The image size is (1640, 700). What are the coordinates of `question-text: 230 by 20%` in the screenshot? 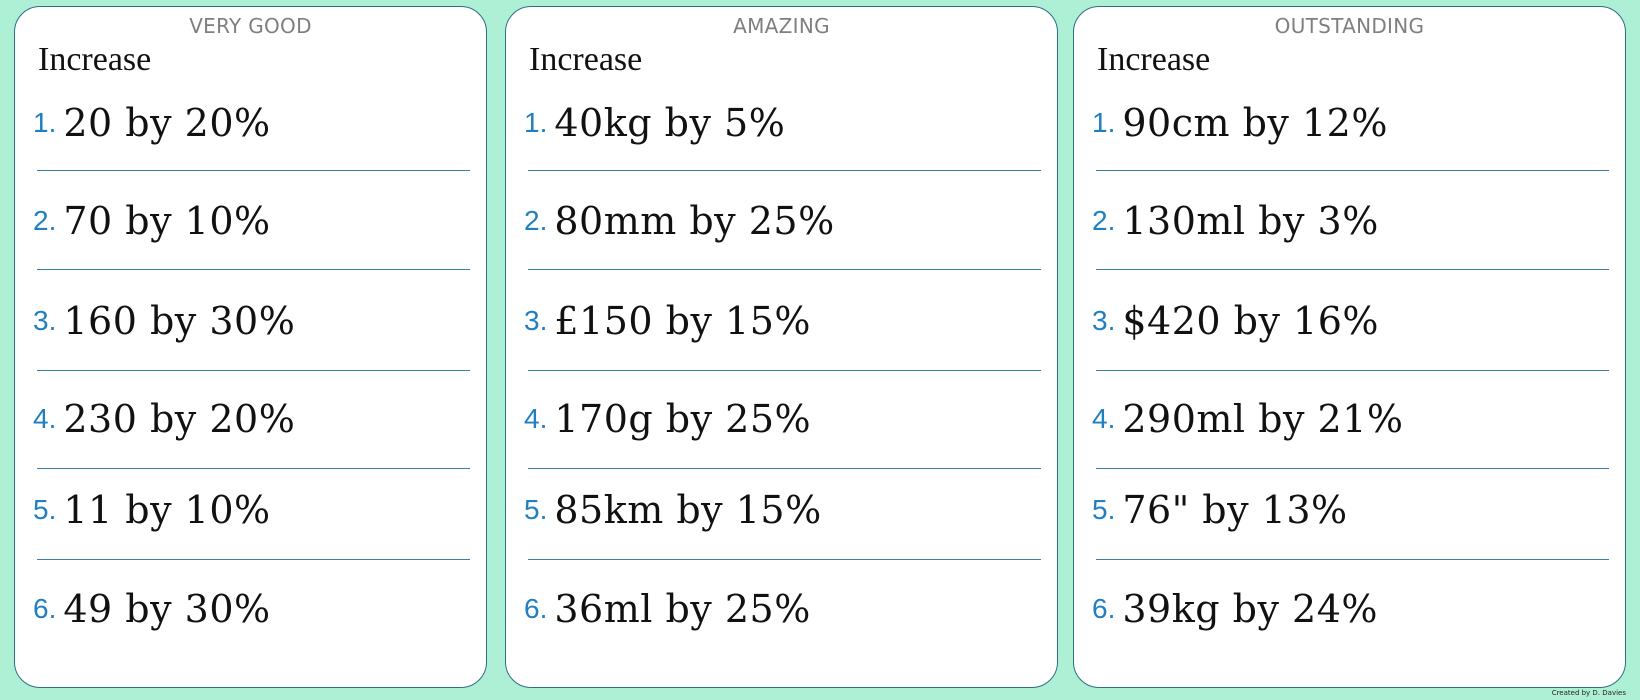 It's located at (179, 419).